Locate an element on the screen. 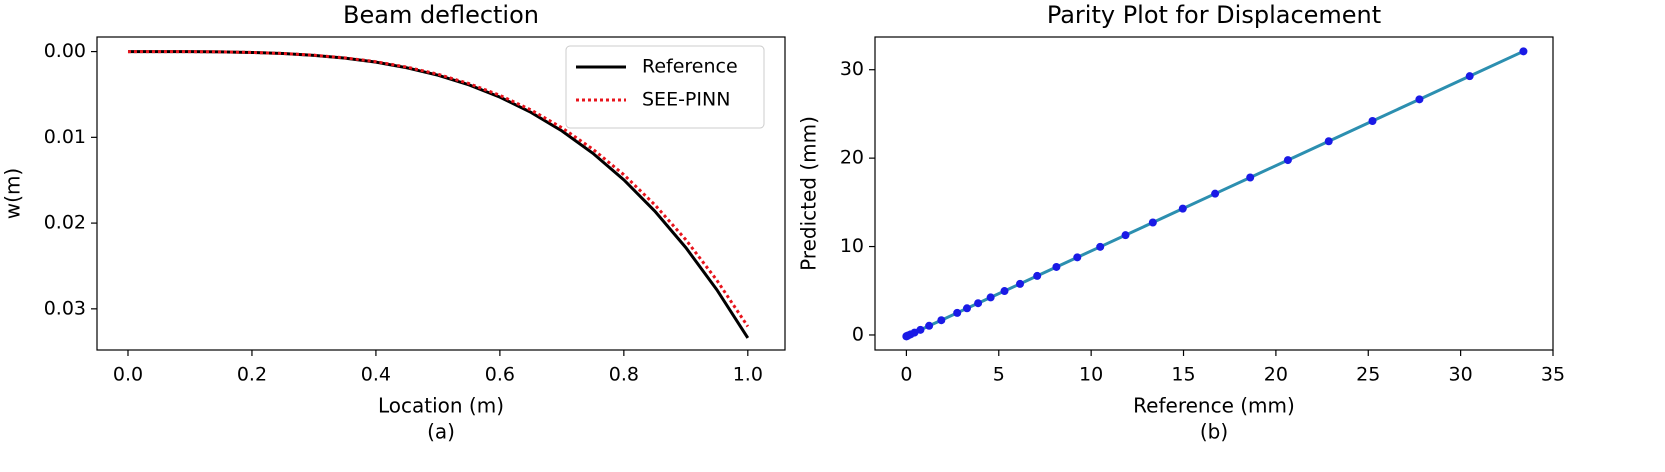 The width and height of the screenshot is (1665, 472). legend: Reference SEE-PINN is located at coordinates (665, 87).